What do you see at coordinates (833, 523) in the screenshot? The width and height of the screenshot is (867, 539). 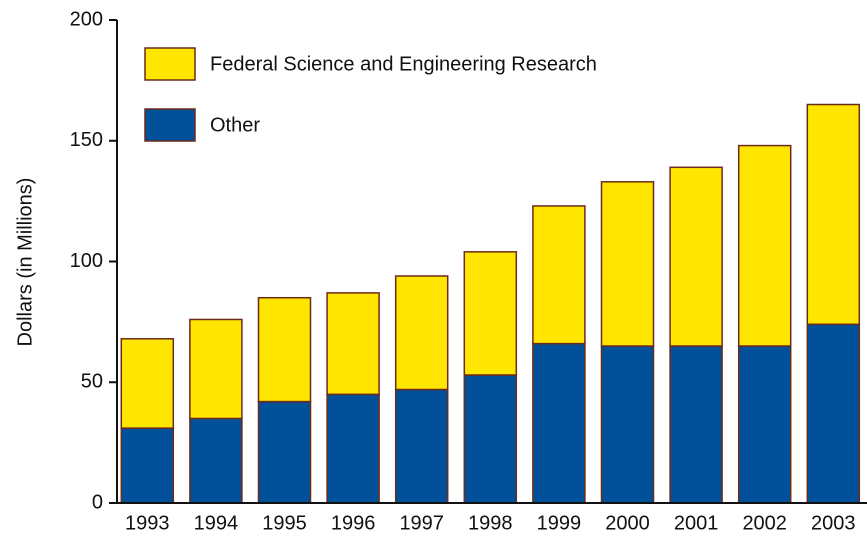 I see `x-tick-label: 2003` at bounding box center [833, 523].